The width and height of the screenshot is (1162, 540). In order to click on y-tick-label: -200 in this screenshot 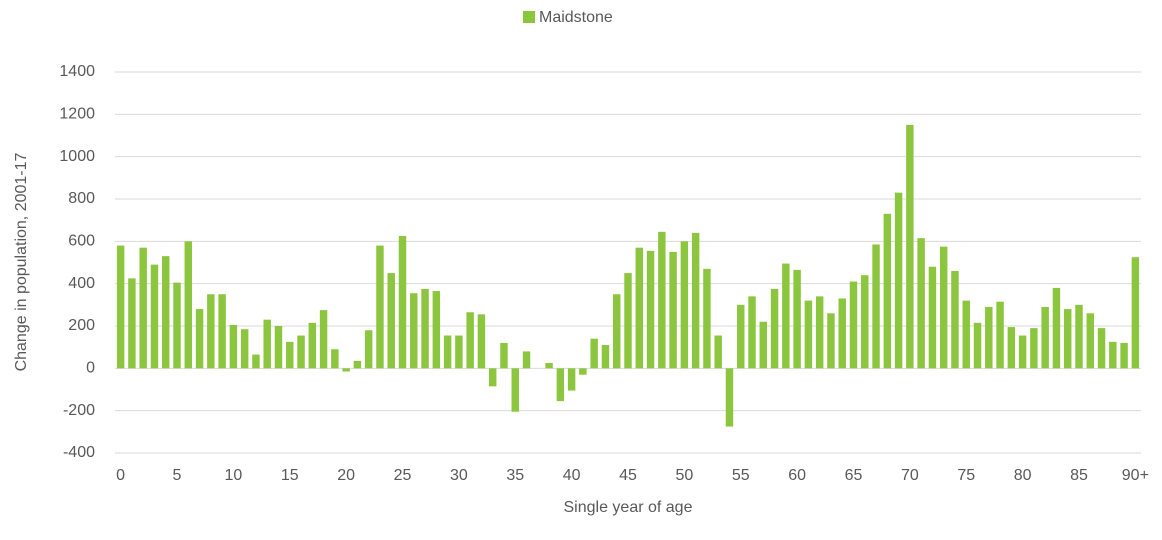, I will do `click(79, 410)`.